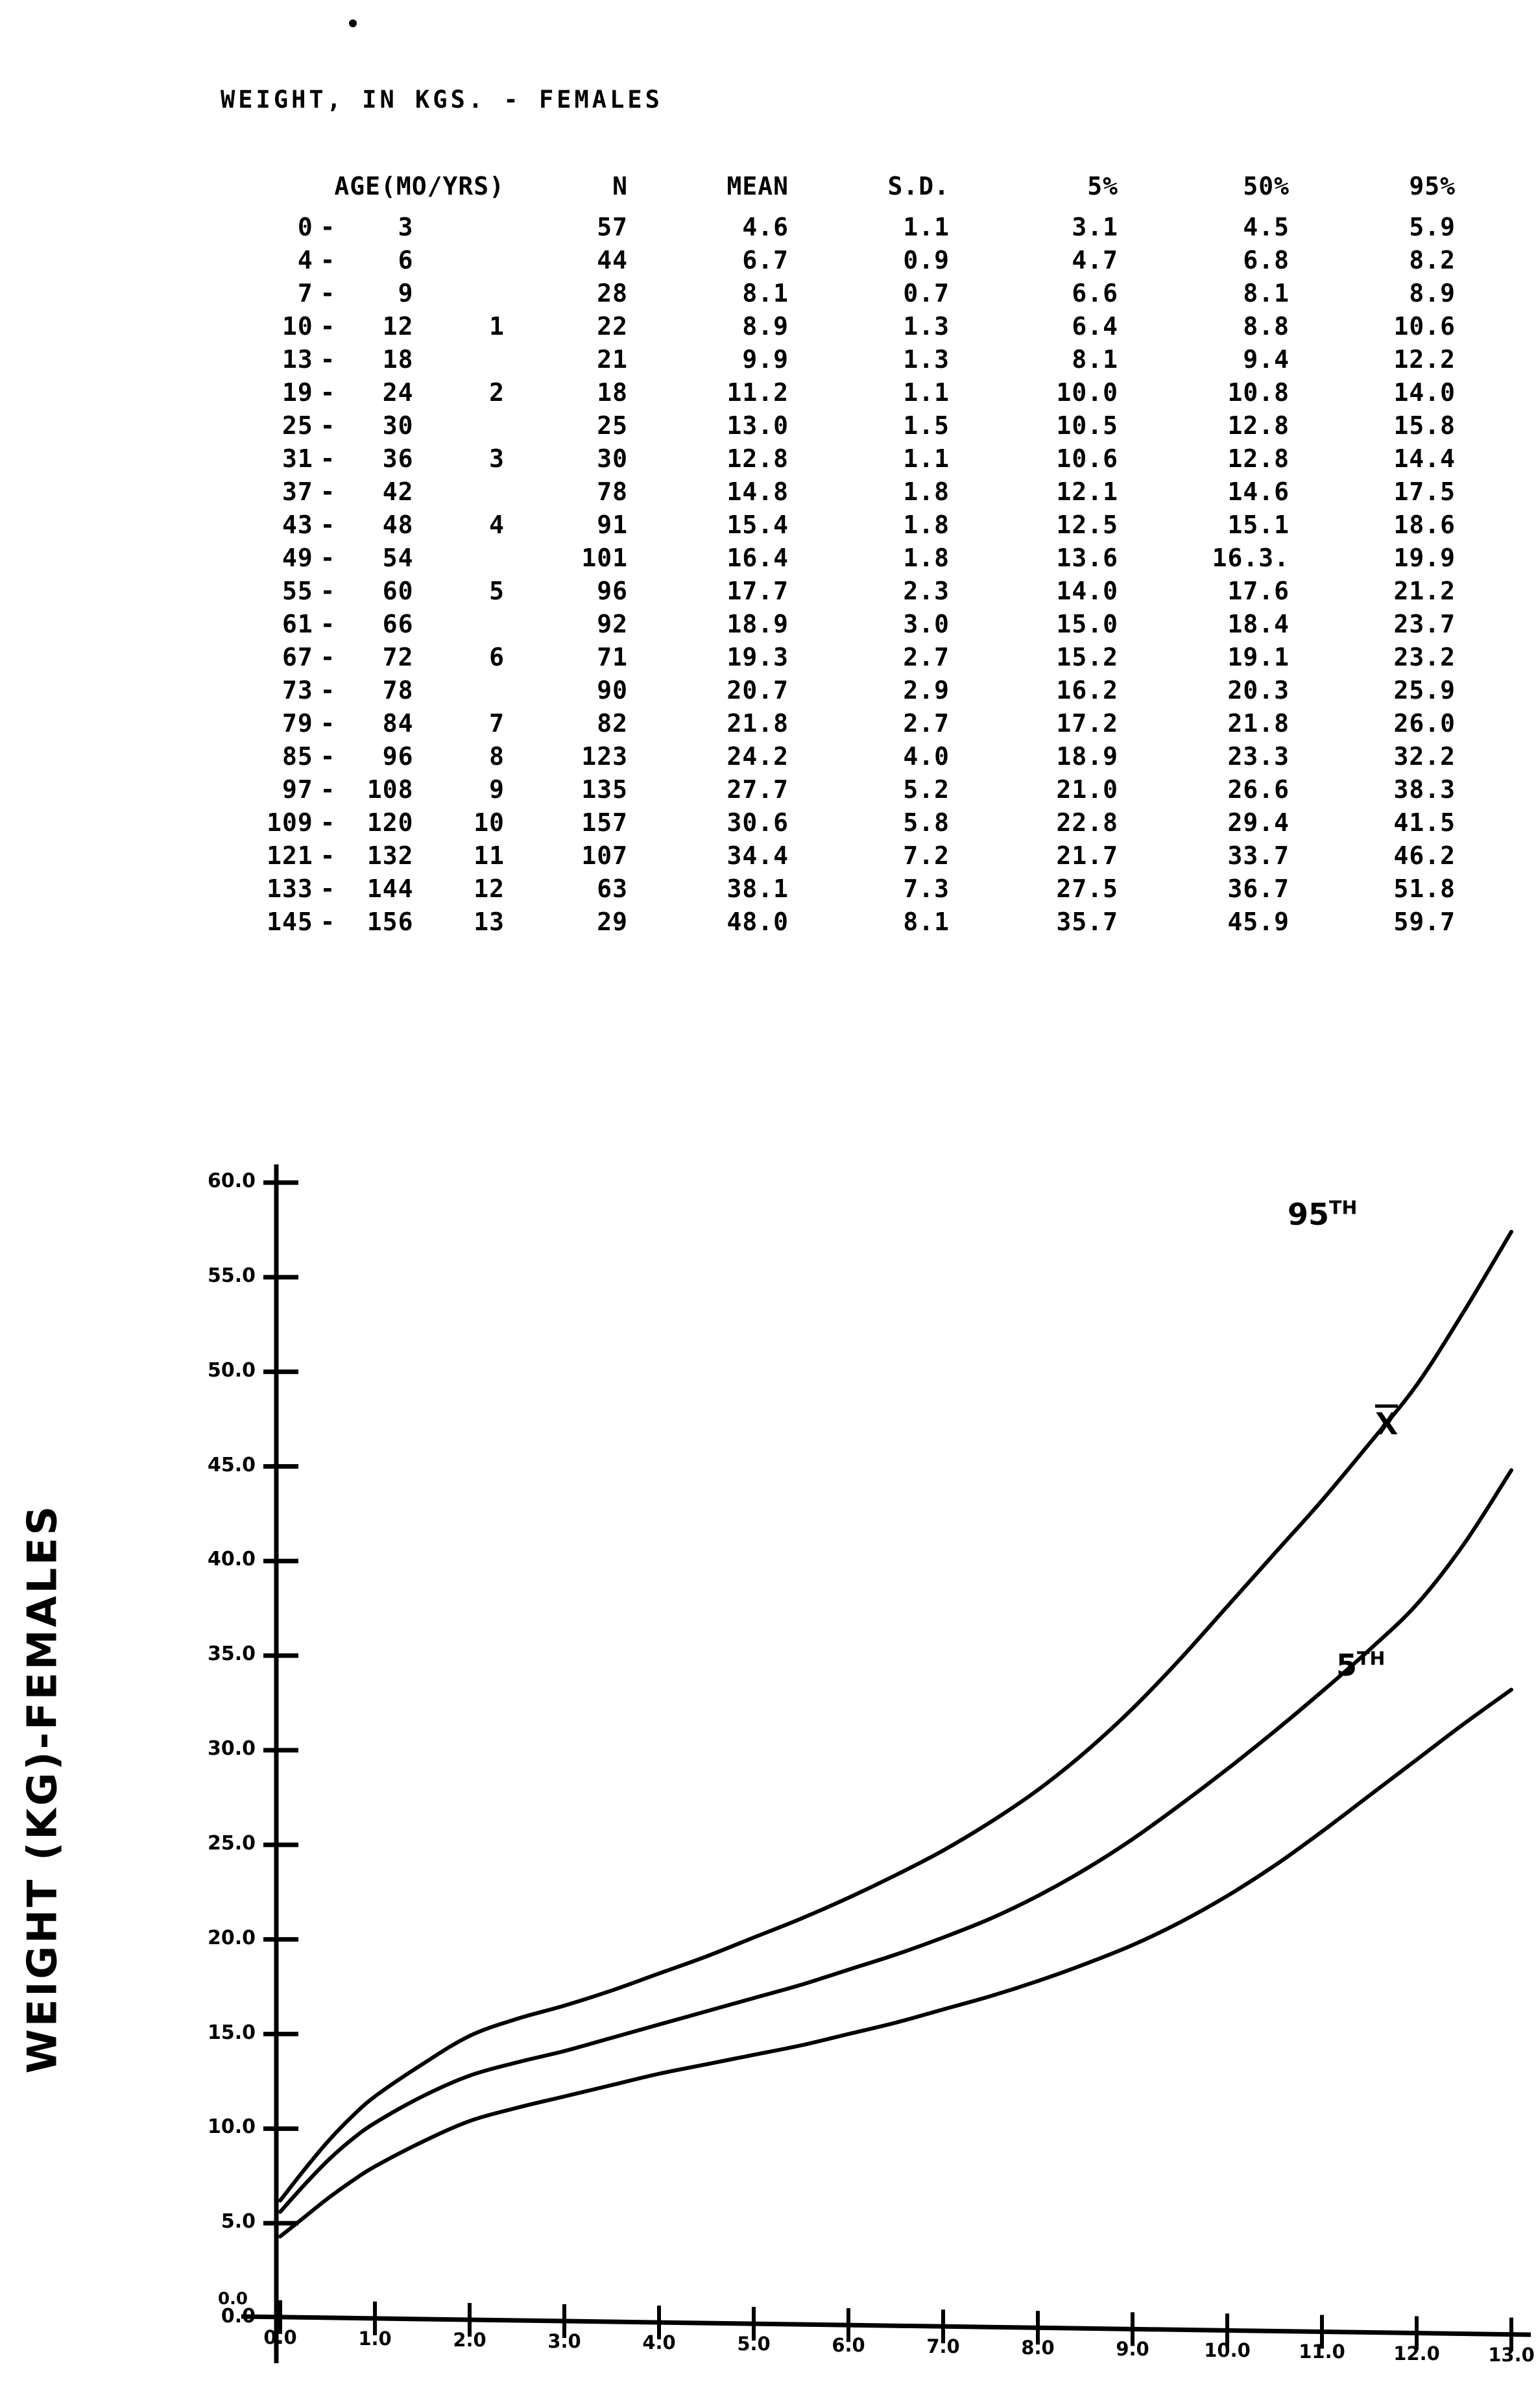  I want to click on y-tick-label: 30.0, so click(232, 1748).